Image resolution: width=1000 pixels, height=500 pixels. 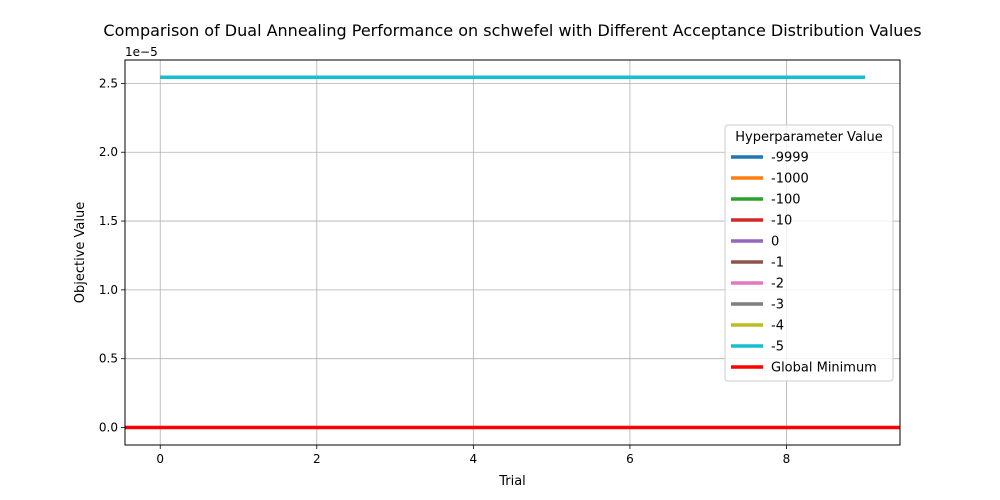 What do you see at coordinates (474, 459) in the screenshot?
I see `x-tick-label: 4` at bounding box center [474, 459].